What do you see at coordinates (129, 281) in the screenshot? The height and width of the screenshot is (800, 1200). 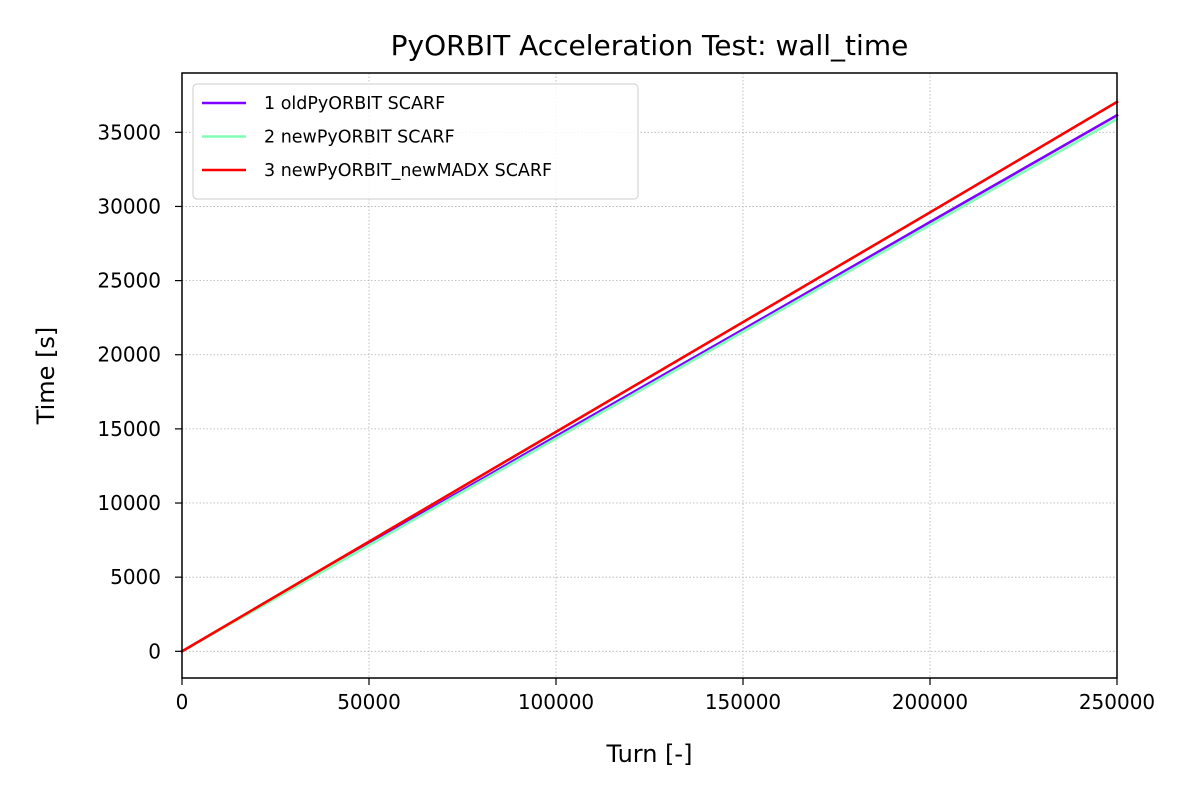 I see `y-tick-label: 25000` at bounding box center [129, 281].